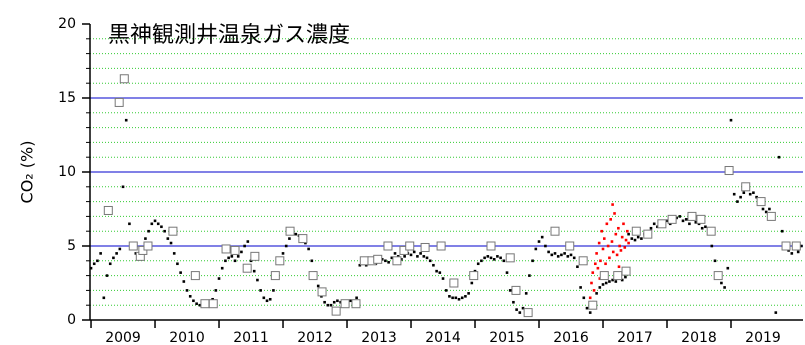  I want to click on x-tick-label: 2019, so click(763, 337).